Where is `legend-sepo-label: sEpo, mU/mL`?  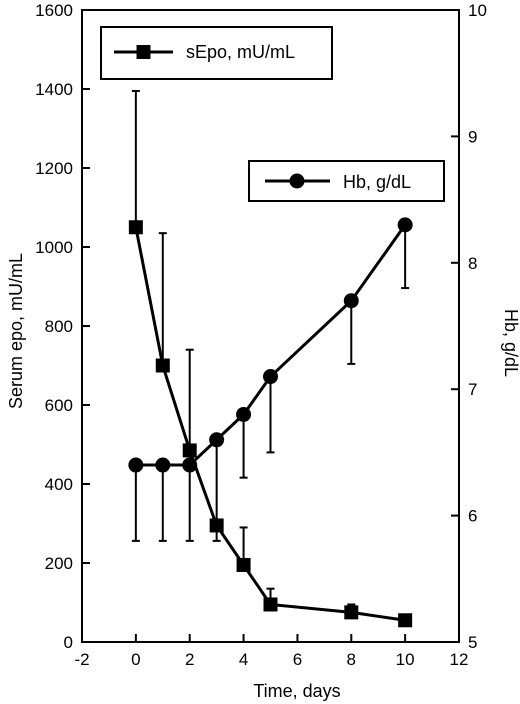
legend-sepo-label: sEpo, mU/mL is located at coordinates (240, 52).